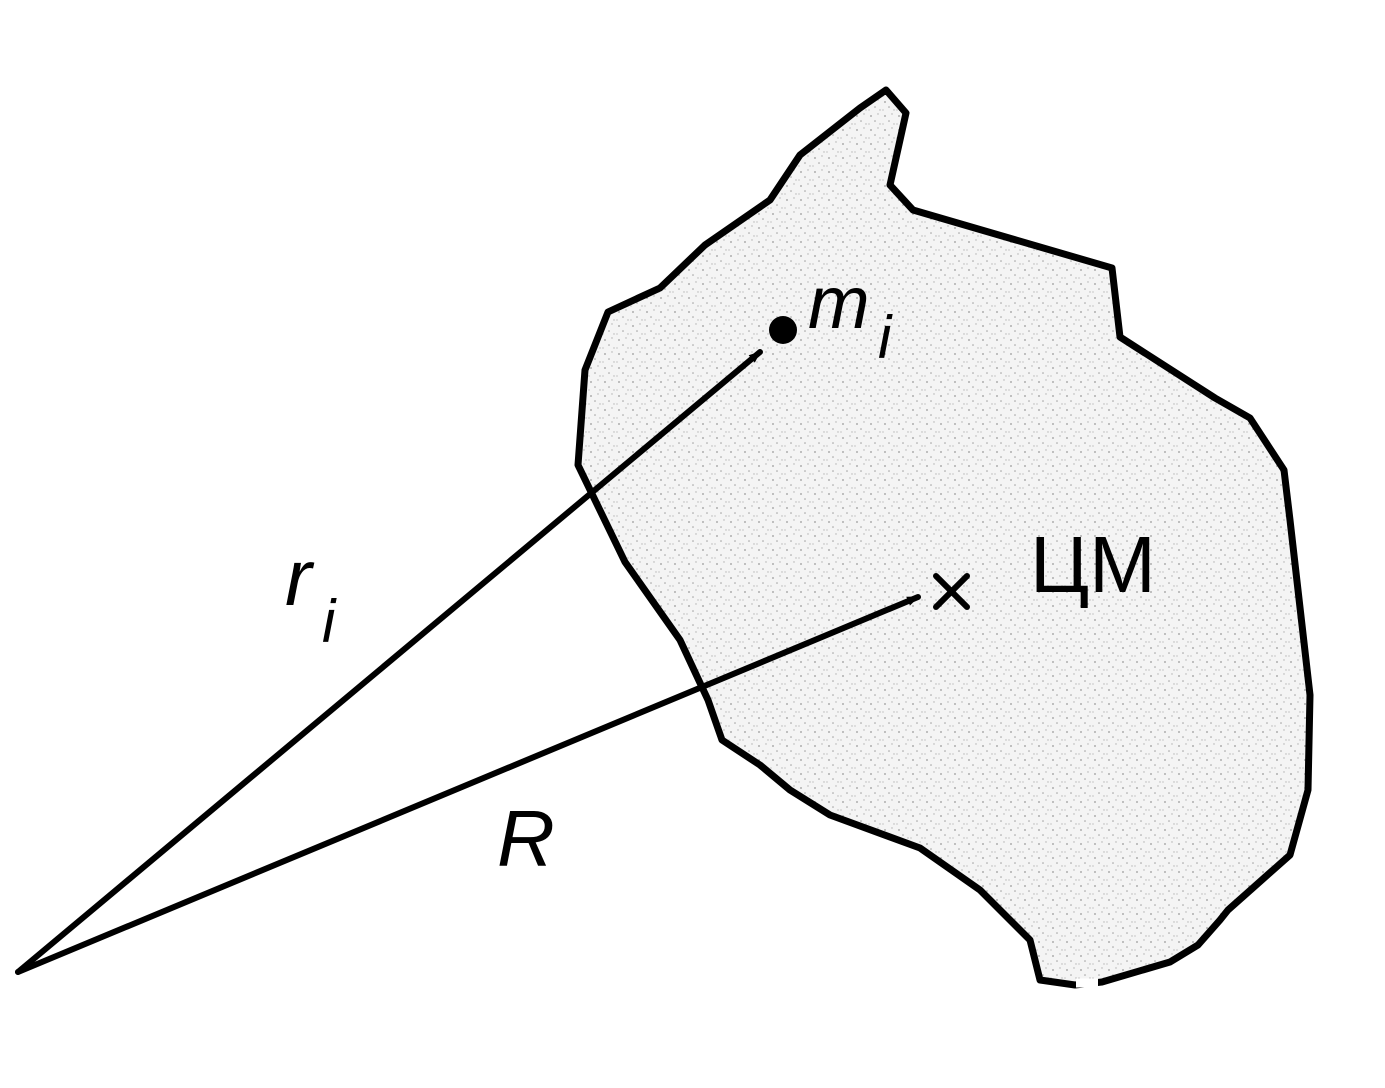  I want to click on center-of-mass-label: ЦМ, so click(1093, 564).